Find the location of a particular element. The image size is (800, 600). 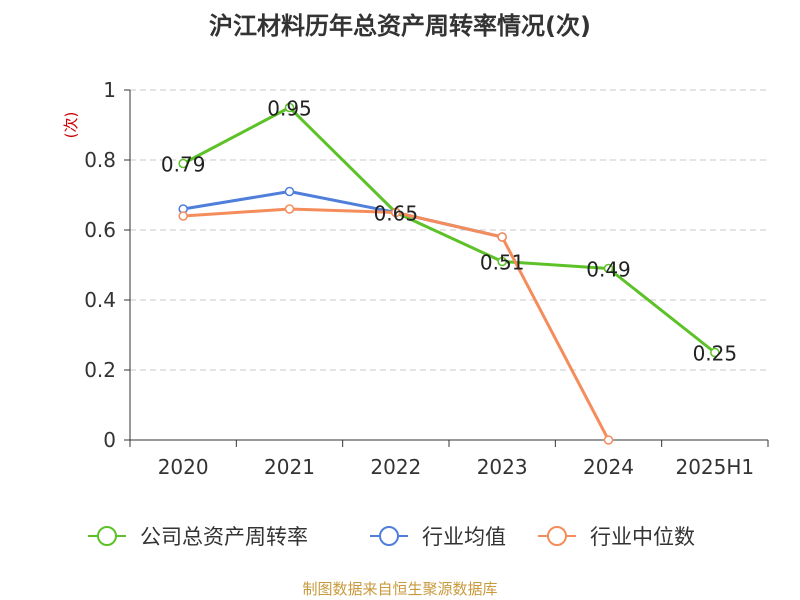

data-label: 0.51 is located at coordinates (502, 263).